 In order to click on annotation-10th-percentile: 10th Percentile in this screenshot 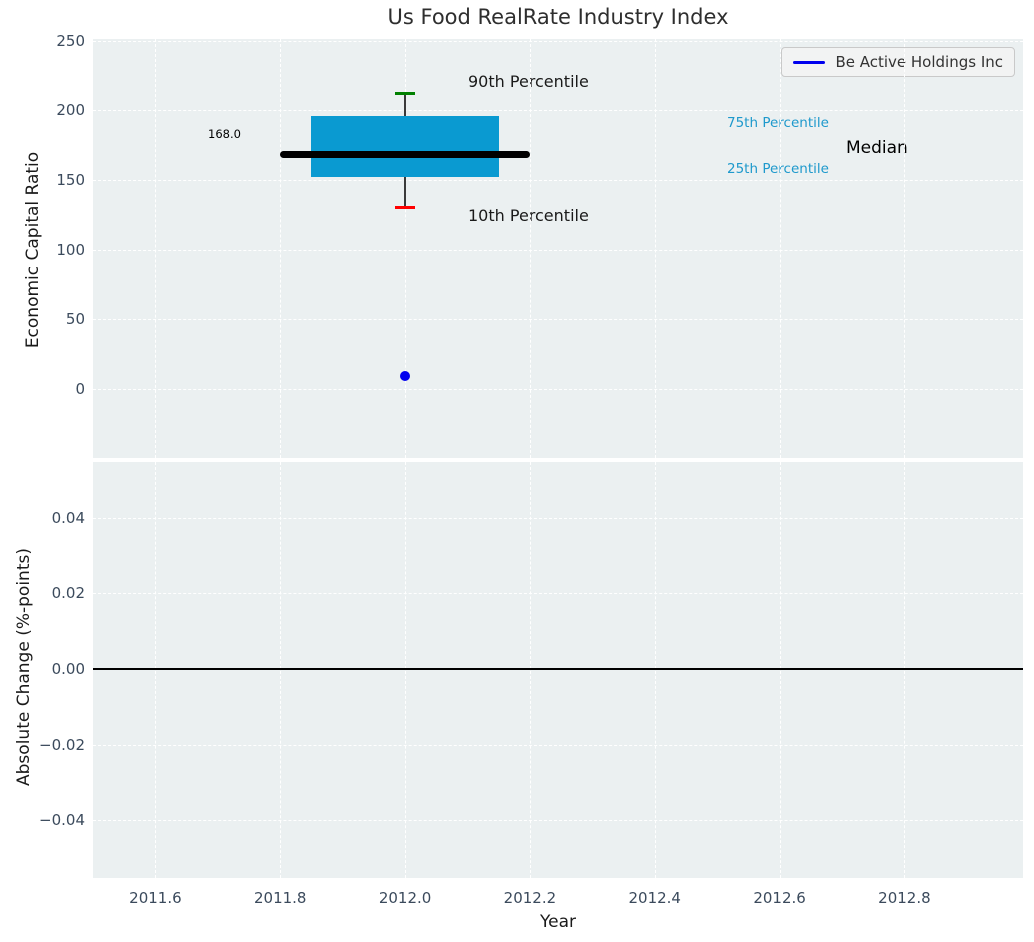, I will do `click(528, 215)`.